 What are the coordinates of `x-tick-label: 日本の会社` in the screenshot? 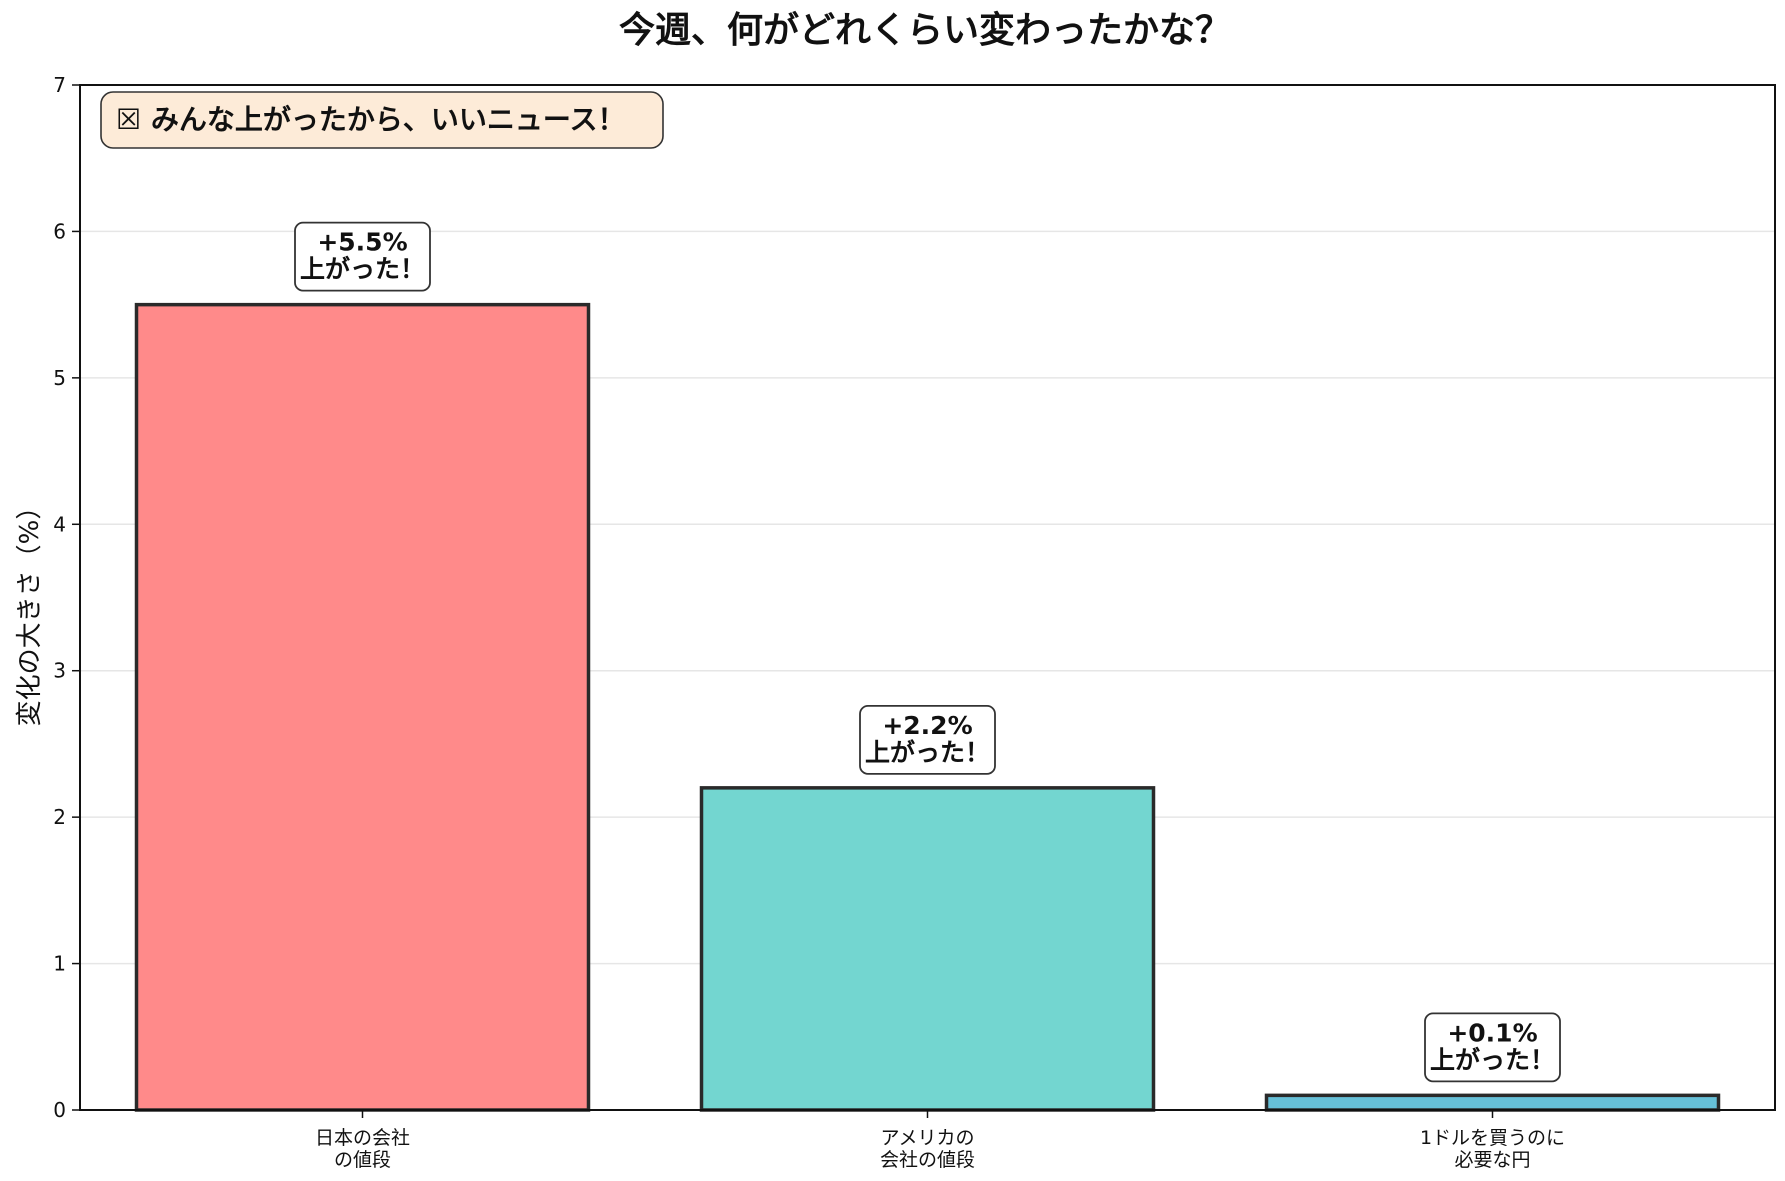 It's located at (362, 1138).